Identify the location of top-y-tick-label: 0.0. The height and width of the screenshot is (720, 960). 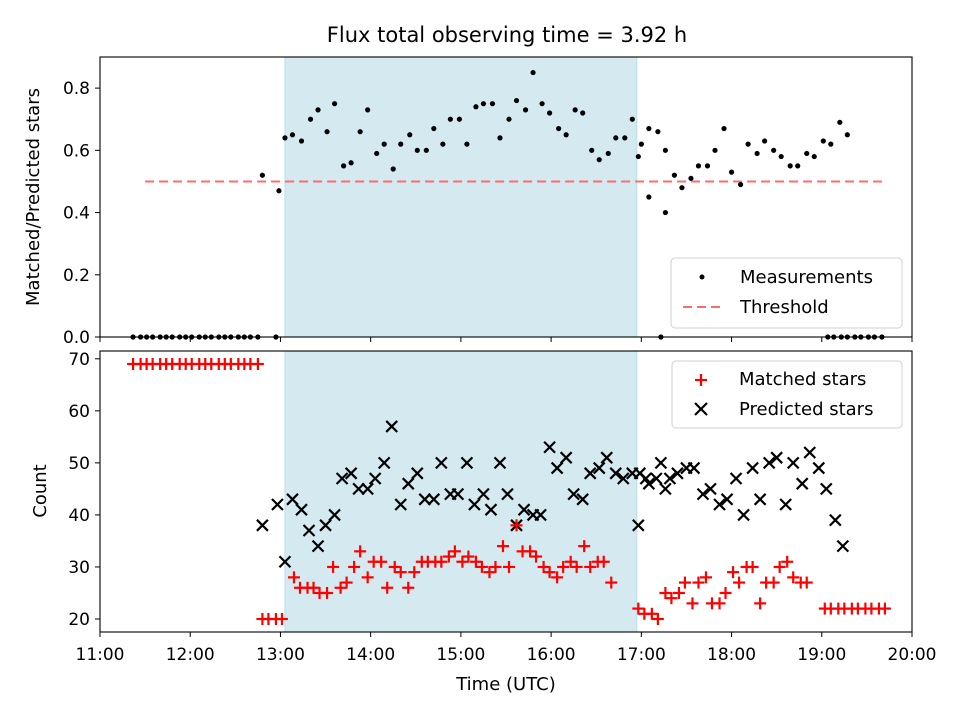
(76, 338).